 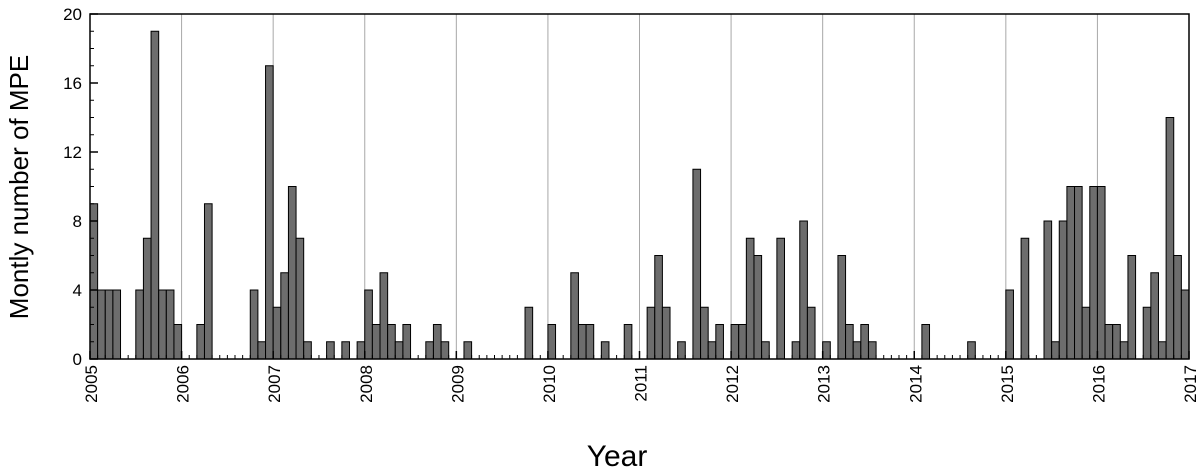 What do you see at coordinates (77, 290) in the screenshot?
I see `y-tick-label: 4` at bounding box center [77, 290].